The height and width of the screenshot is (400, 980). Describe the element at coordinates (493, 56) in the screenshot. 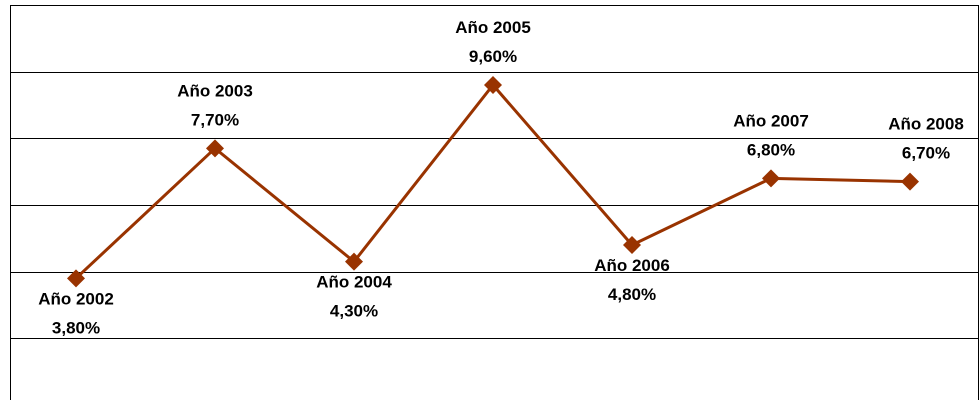

I see `value-label: 9,60%` at that location.